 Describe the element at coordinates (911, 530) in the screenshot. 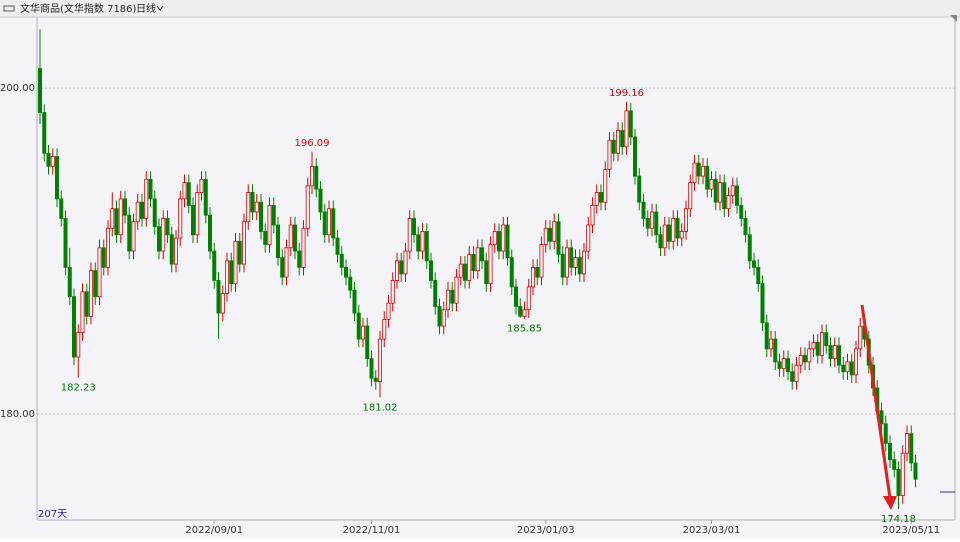

I see `x-tick-label: 2023/05/11` at that location.